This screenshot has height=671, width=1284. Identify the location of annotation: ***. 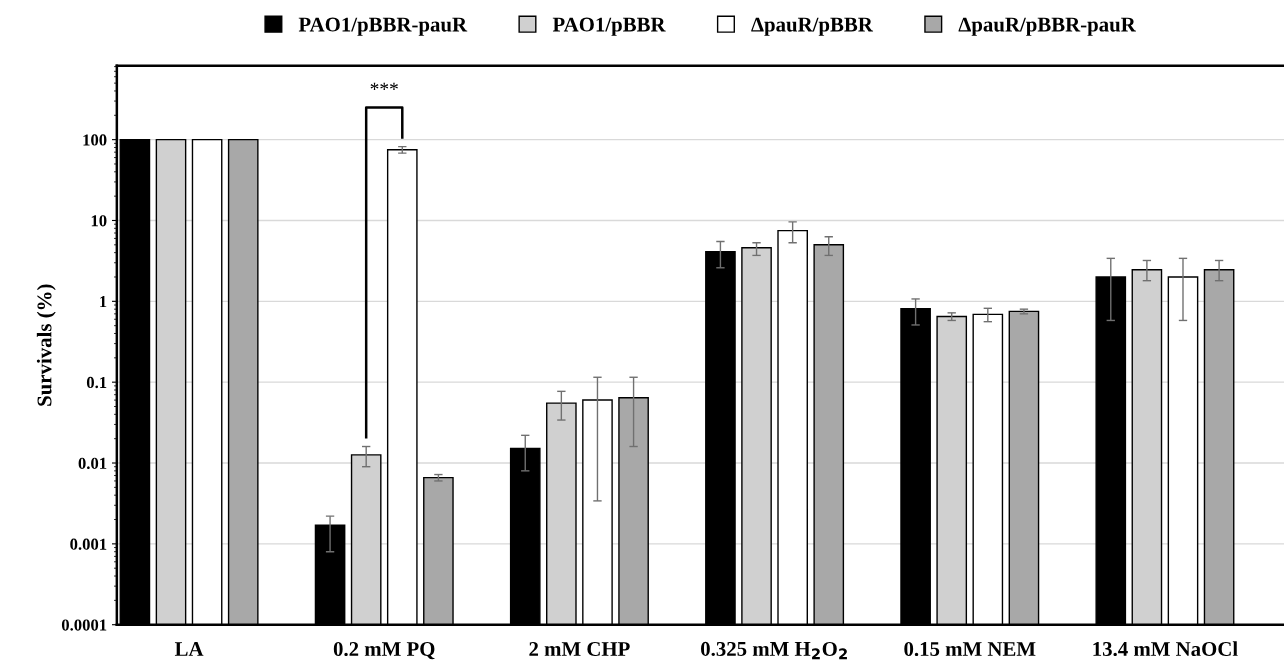
(384, 86).